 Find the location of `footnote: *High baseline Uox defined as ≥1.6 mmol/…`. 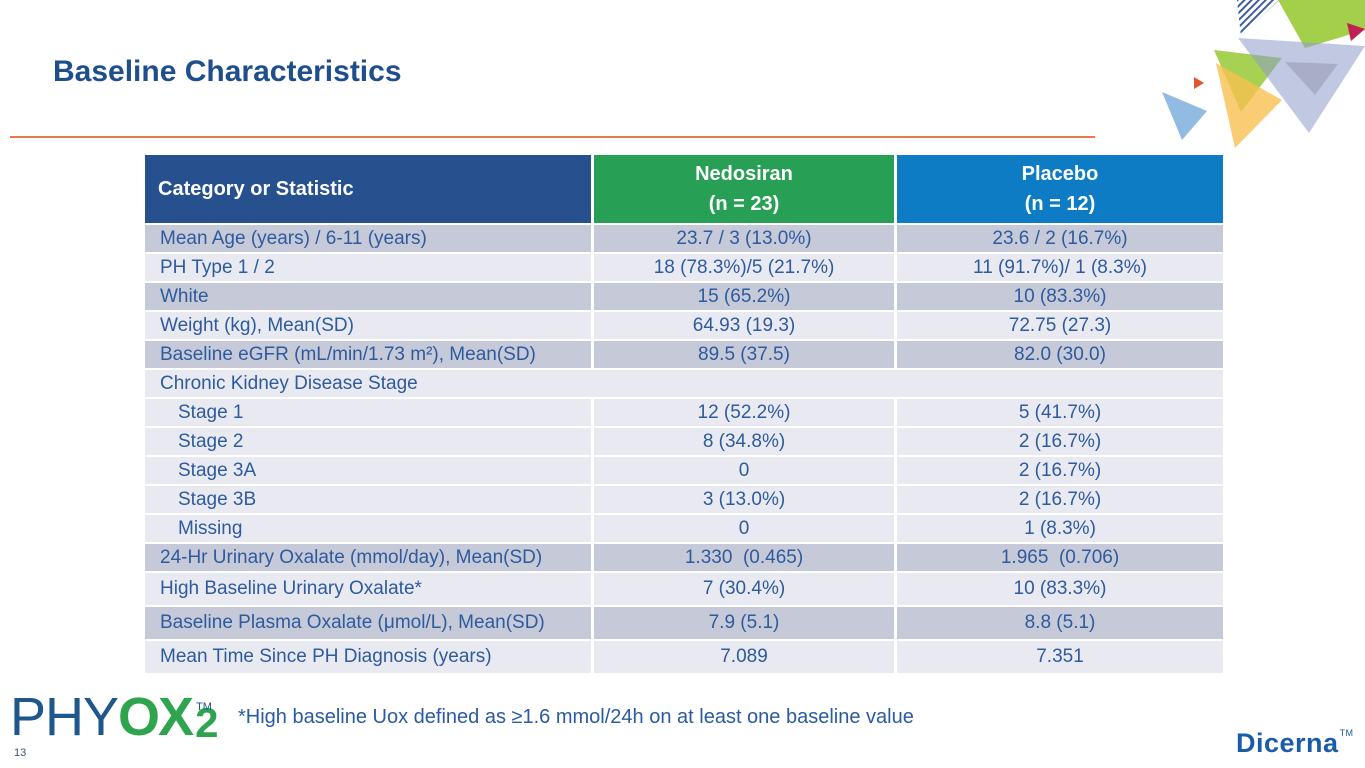

footnote: *High baseline Uox defined as ≥1.6 mmol/… is located at coordinates (576, 717).